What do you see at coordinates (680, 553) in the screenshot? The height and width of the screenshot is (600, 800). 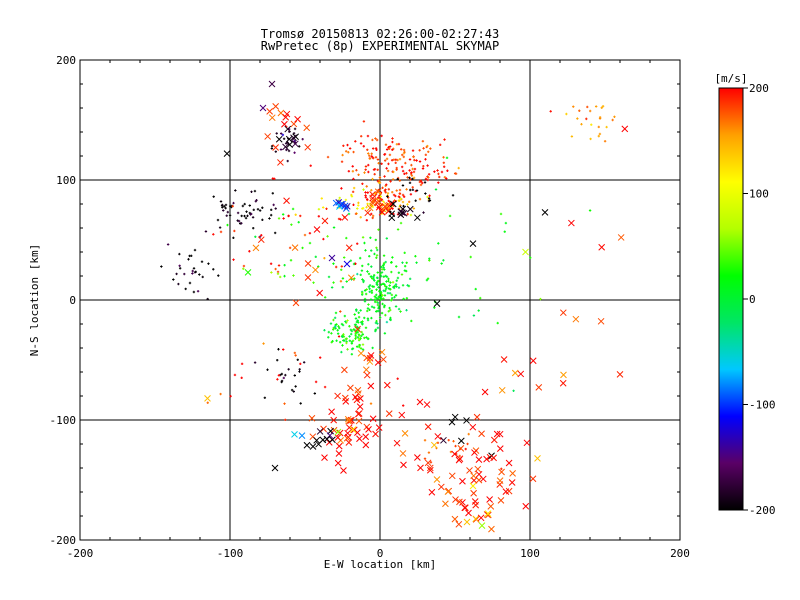 I see `x-tick-label: 200` at bounding box center [680, 553].